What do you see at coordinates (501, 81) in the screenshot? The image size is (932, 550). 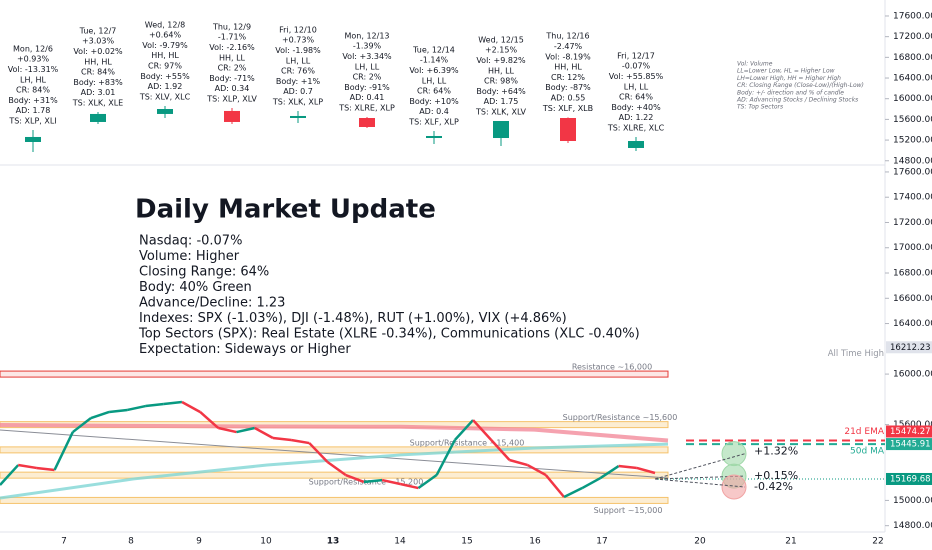 I see `day-note: CR: 98%` at bounding box center [501, 81].